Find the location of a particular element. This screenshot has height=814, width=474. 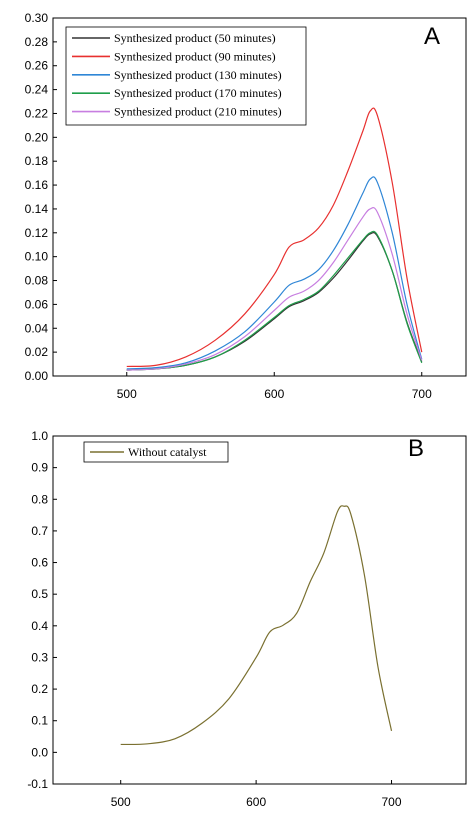

y-tick-label: 0.10 is located at coordinates (37, 257).